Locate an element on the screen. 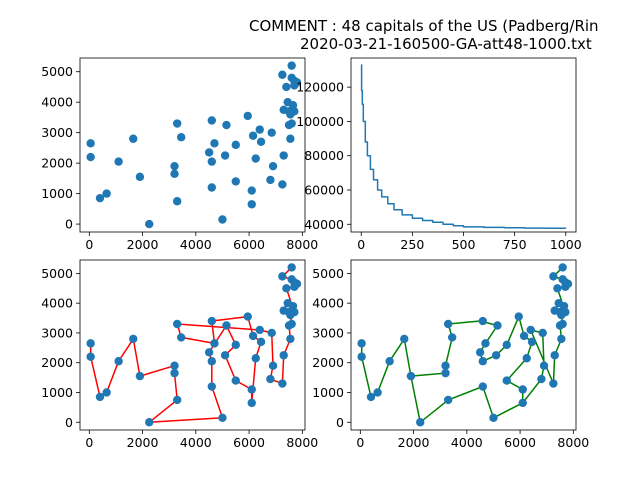 The image size is (640, 480). axes-frame is located at coordinates (463, 145).